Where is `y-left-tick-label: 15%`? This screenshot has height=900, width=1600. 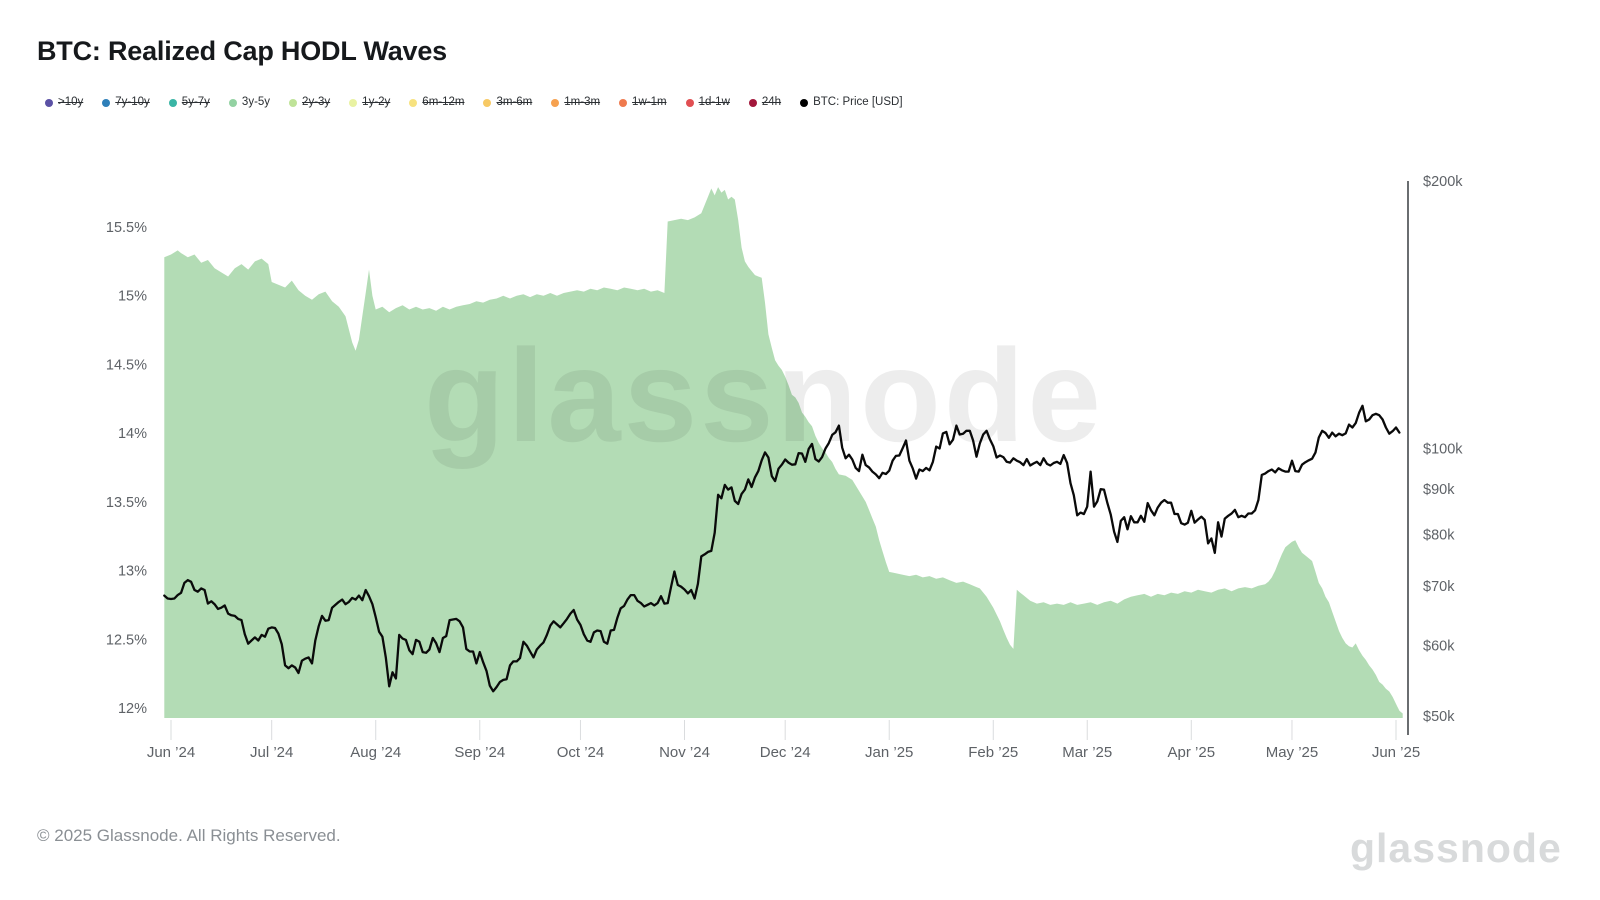 y-left-tick-label: 15% is located at coordinates (132, 297).